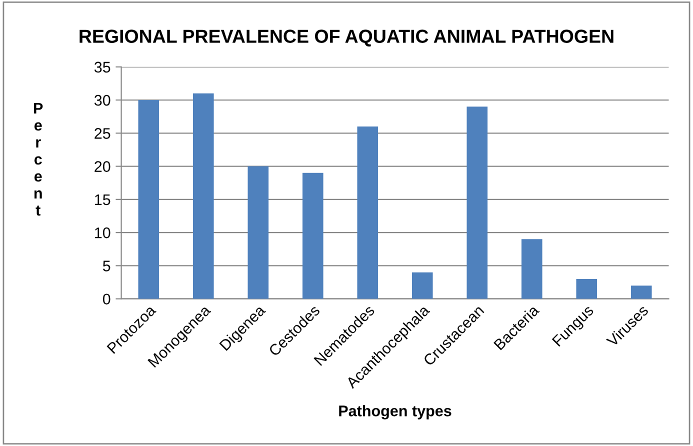 The image size is (693, 446). I want to click on y-tick-label: 15, so click(102, 200).